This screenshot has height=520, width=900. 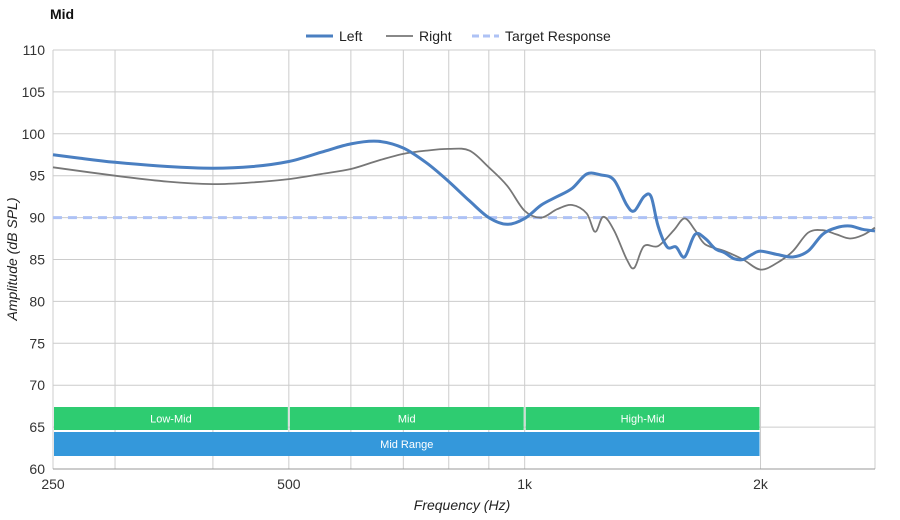 What do you see at coordinates (558, 36) in the screenshot?
I see `legend-label: Target Response` at bounding box center [558, 36].